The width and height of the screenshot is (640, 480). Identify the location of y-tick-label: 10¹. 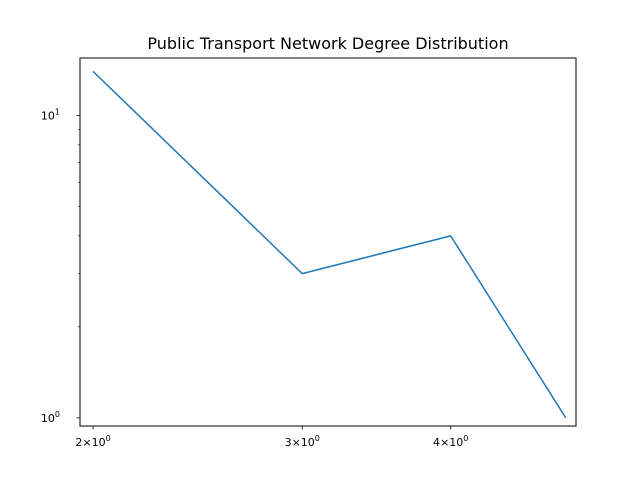
(50, 115).